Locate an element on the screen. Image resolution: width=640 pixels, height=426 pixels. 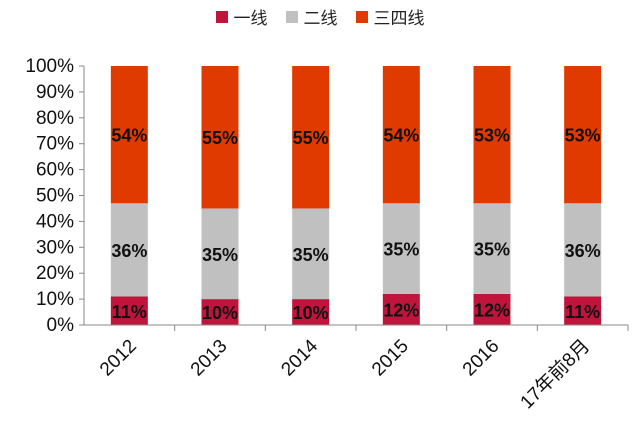
y-tick-label: 80% is located at coordinates (55, 118).